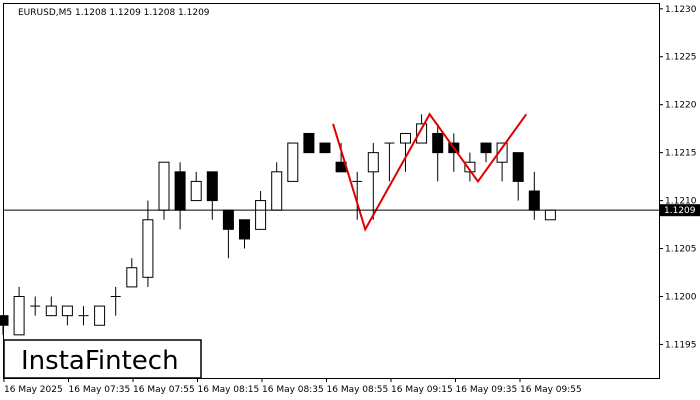  I want to click on x-tick-label: 16 May 09:15, so click(422, 390).